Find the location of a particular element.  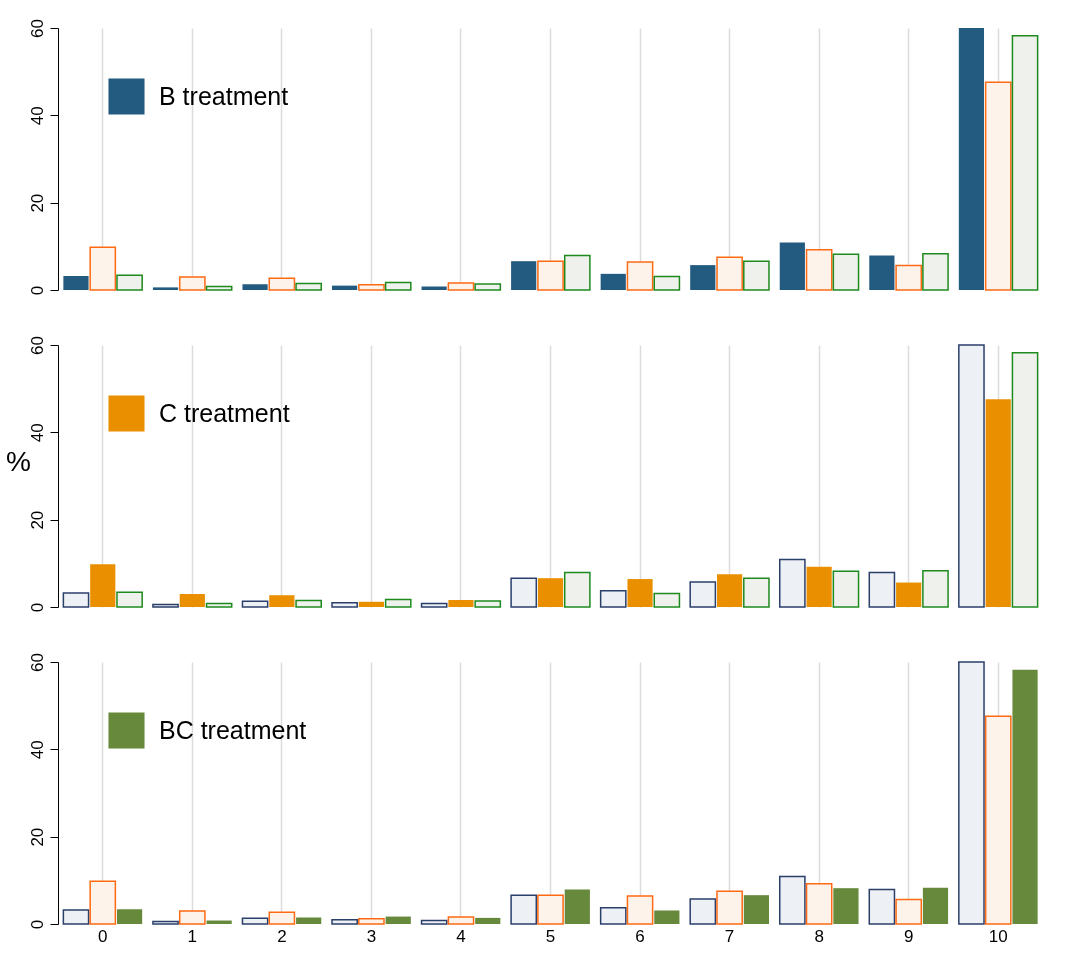

x-tick-label: 3 is located at coordinates (371, 936).